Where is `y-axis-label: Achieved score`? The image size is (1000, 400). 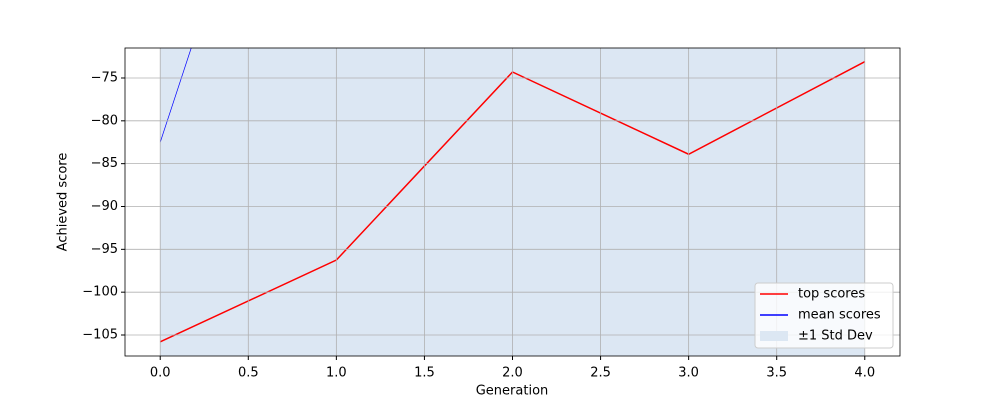
y-axis-label: Achieved score is located at coordinates (63, 202).